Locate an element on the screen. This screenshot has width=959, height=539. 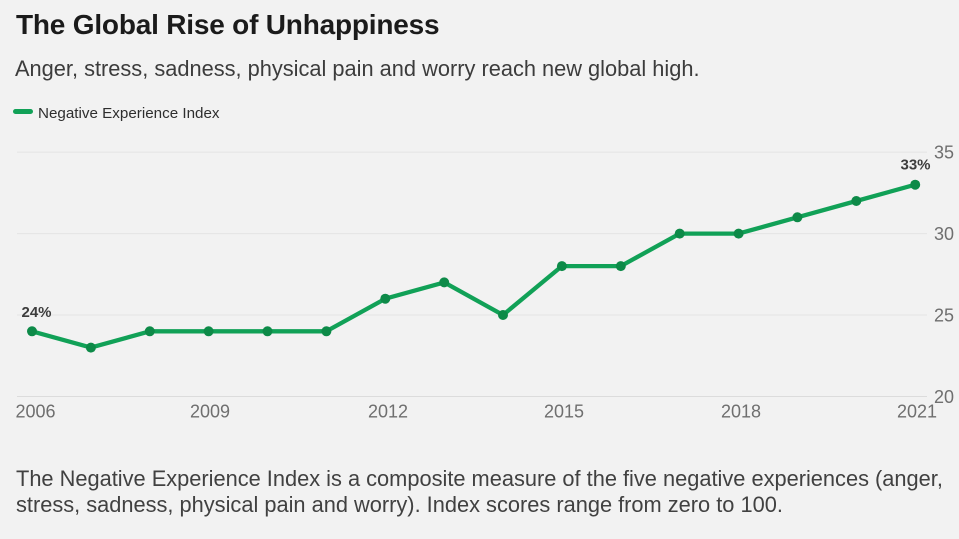
svg-text: 2012 is located at coordinates (388, 412).